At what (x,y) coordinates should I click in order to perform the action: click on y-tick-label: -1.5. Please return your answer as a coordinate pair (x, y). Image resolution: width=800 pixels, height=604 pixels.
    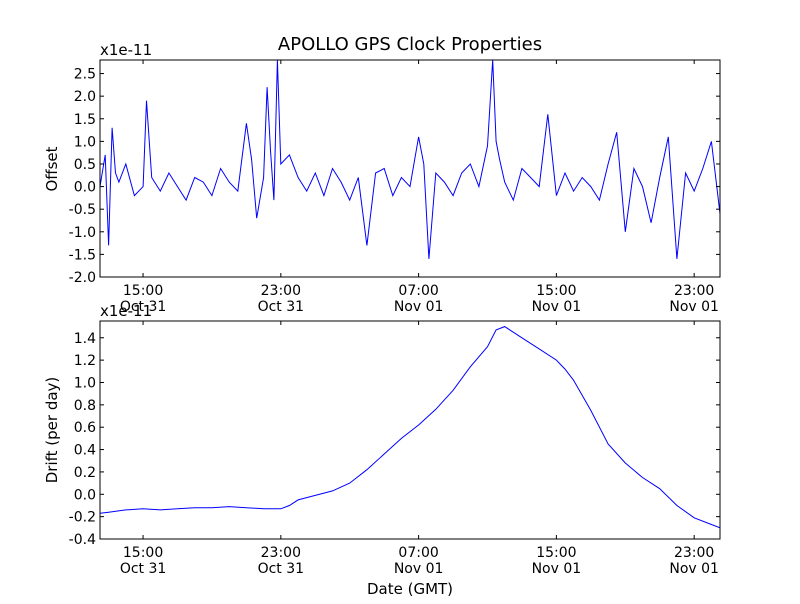
    Looking at the image, I should click on (82, 255).